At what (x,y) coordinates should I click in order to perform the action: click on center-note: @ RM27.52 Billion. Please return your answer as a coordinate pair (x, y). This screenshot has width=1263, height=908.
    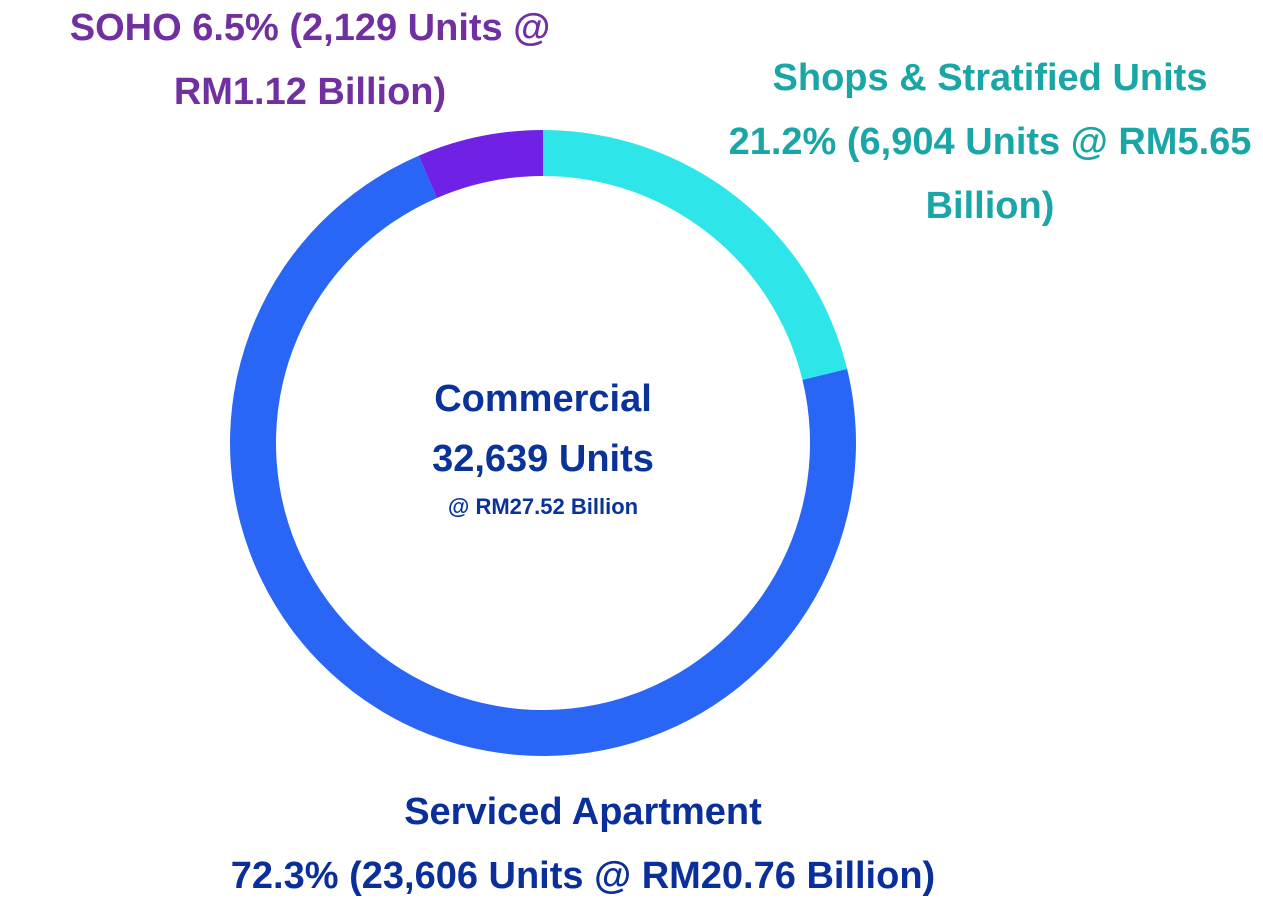
    Looking at the image, I should click on (543, 506).